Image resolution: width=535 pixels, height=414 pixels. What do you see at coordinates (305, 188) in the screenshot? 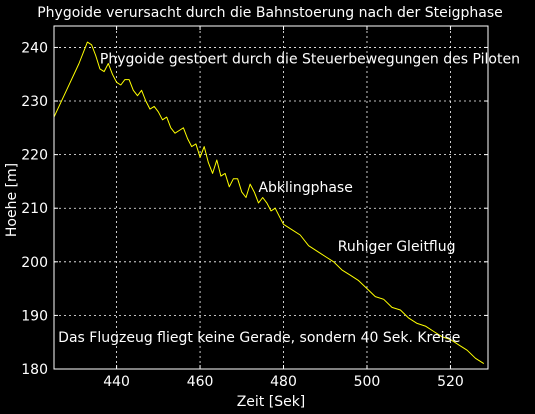
I see `annotation-1: Abklingphase` at bounding box center [305, 188].